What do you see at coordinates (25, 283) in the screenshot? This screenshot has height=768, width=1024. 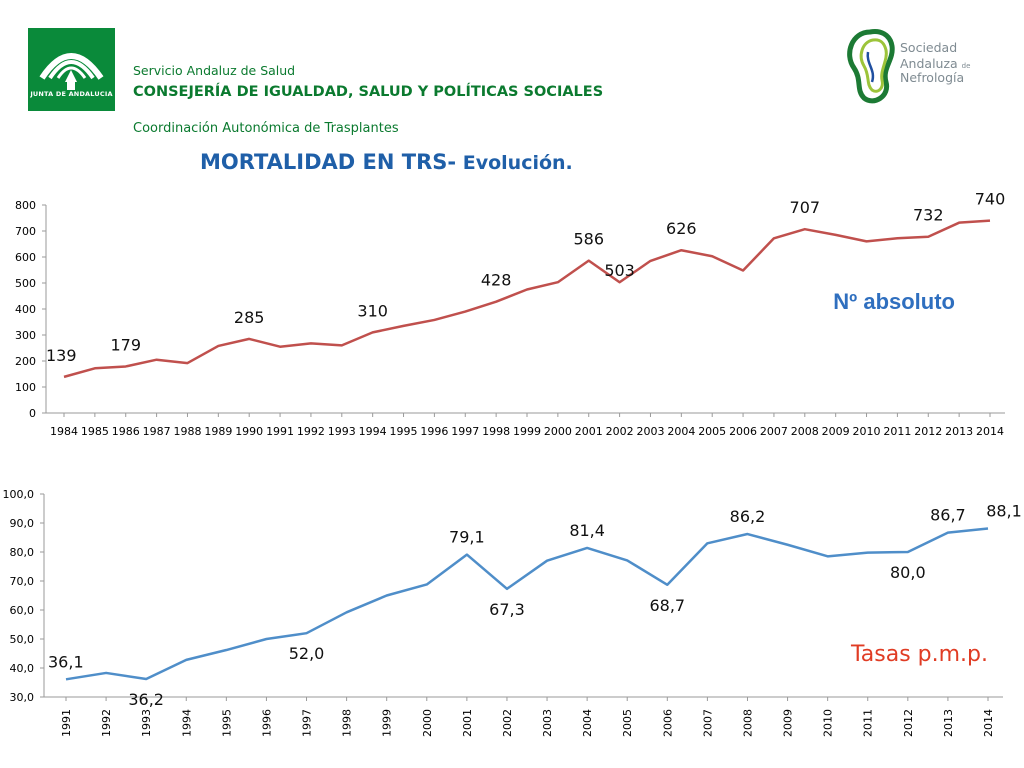 I see `top-y-tick-label: 500` at bounding box center [25, 283].